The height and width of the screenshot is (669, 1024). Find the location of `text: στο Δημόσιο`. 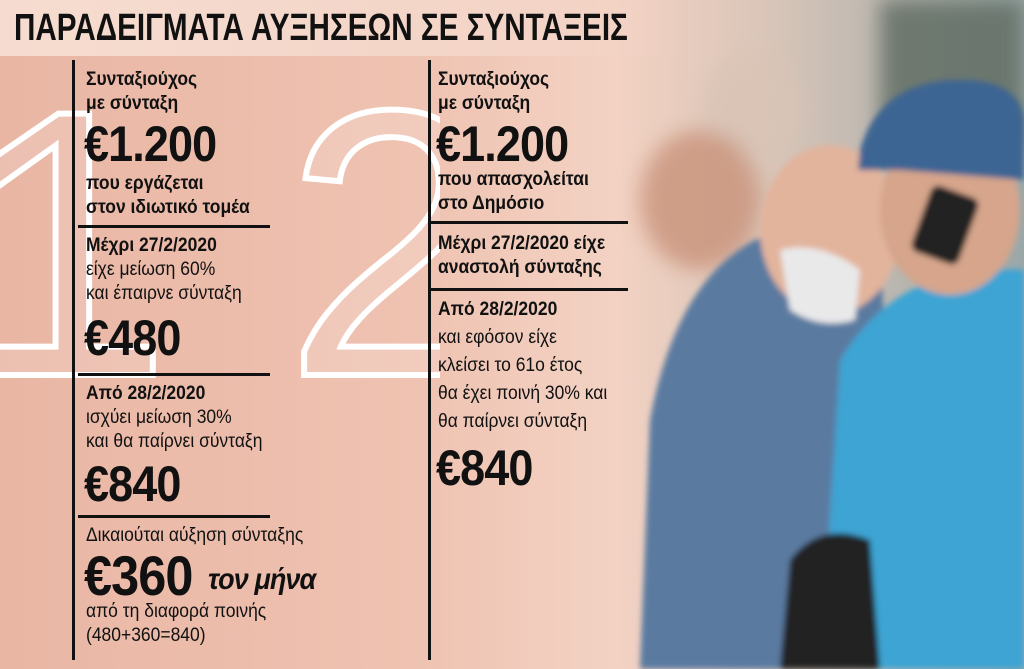

text: στο Δημόσιο is located at coordinates (491, 203).